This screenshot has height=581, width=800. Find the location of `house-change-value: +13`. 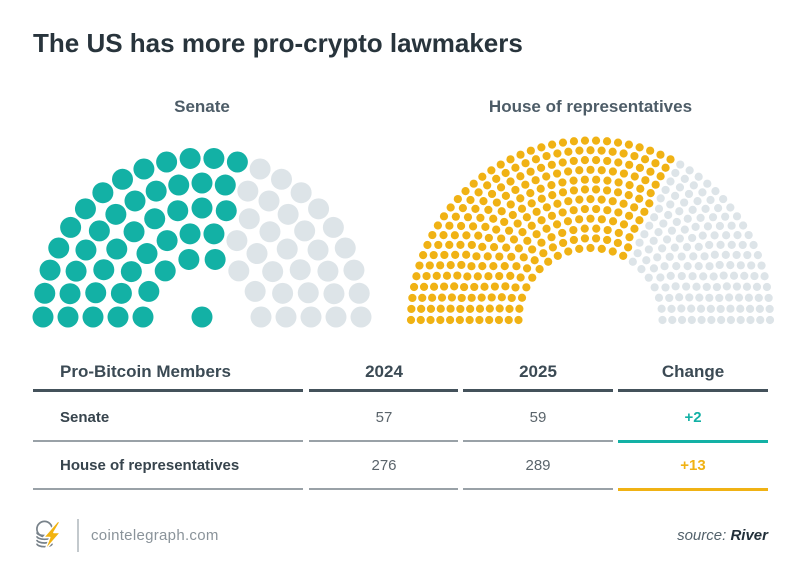

house-change-value: +13 is located at coordinates (693, 465).